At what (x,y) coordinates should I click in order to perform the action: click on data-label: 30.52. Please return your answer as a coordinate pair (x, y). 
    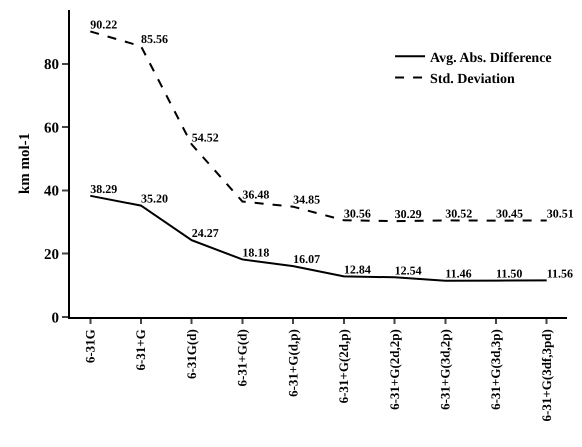
    Looking at the image, I should click on (458, 213).